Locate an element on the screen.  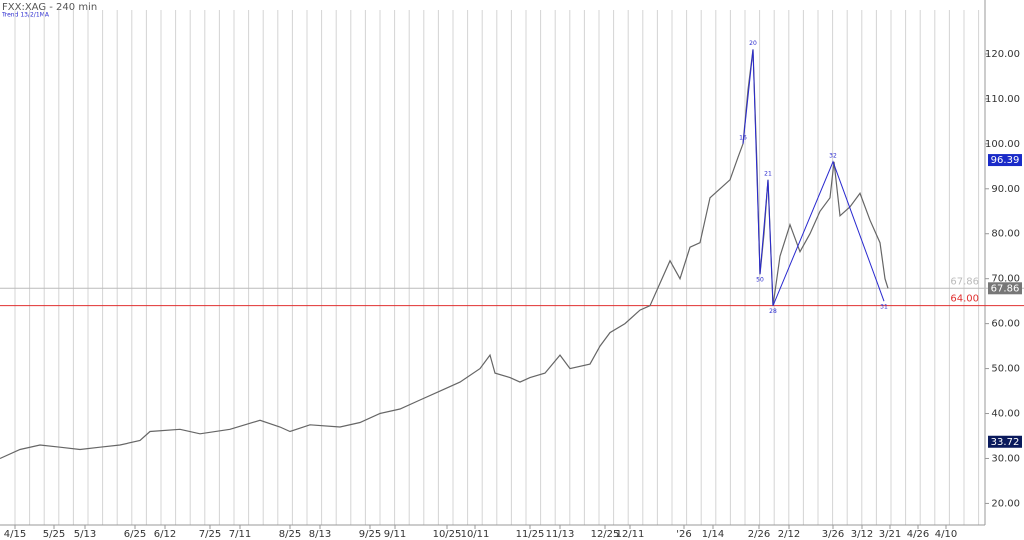
price-tag-label: 67.86 is located at coordinates (1005, 288).